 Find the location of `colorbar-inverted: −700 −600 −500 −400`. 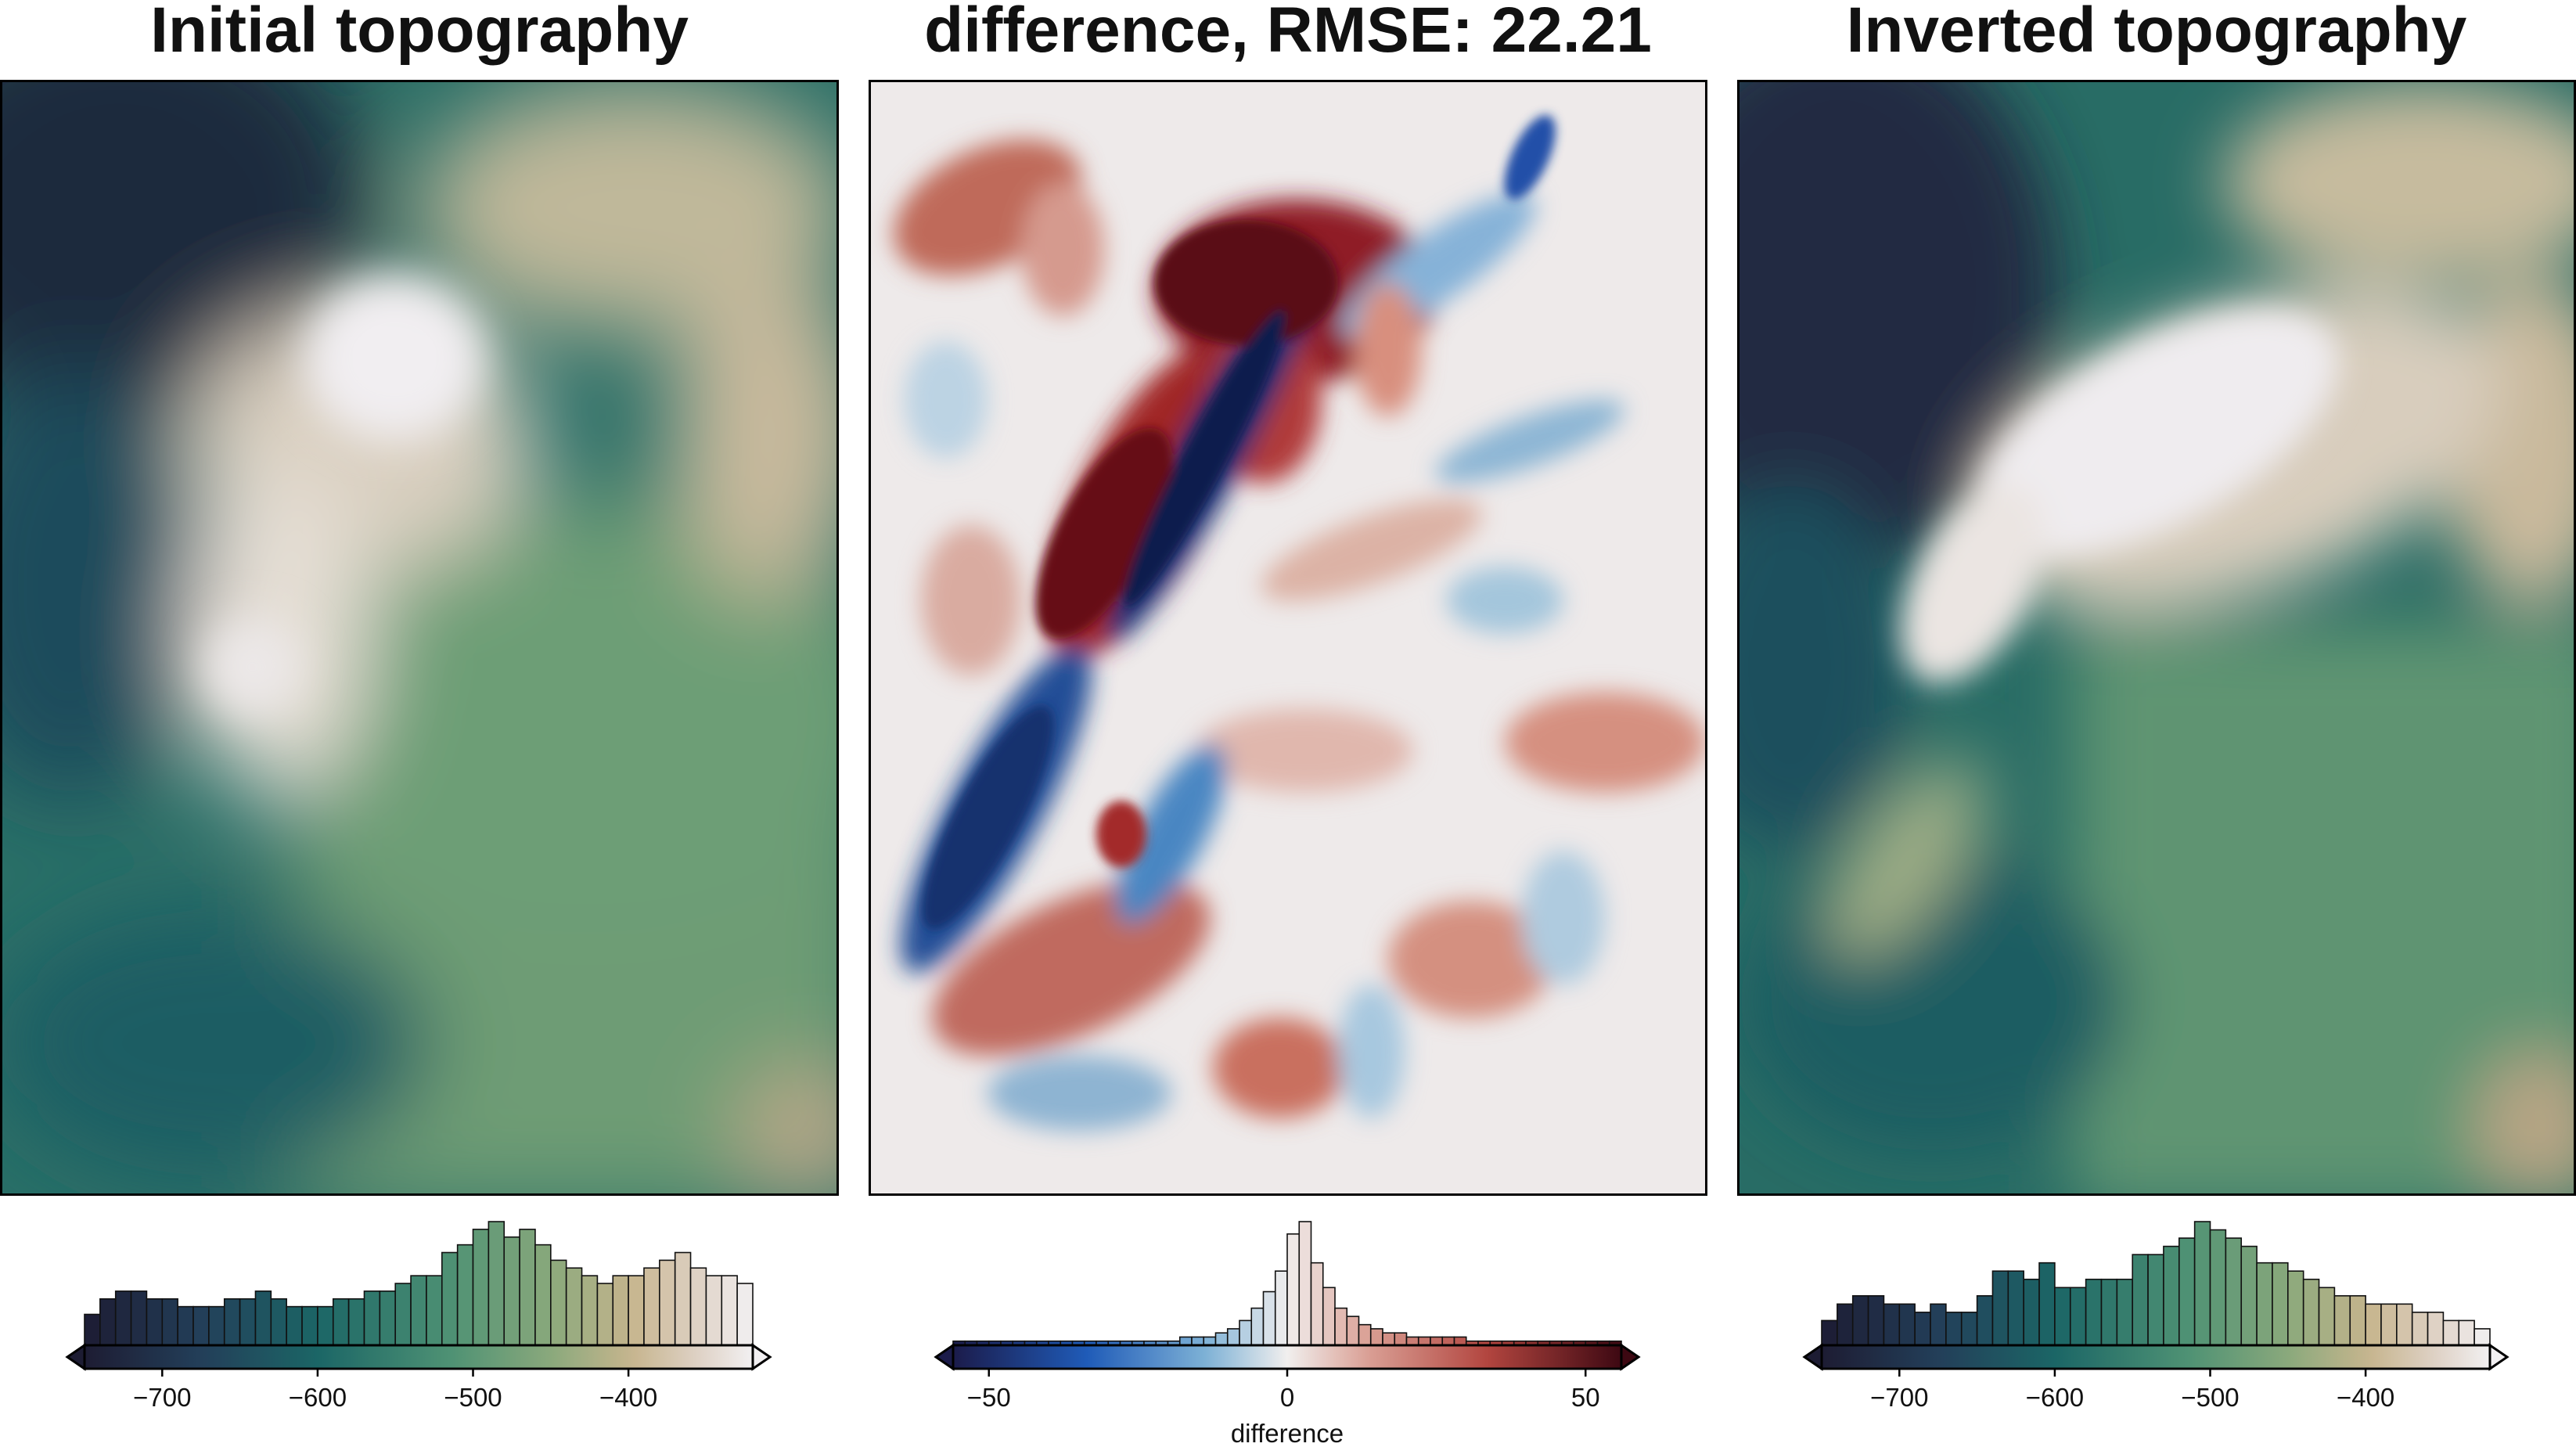

colorbar-inverted: −700 −600 −500 −400 is located at coordinates (2156, 1324).